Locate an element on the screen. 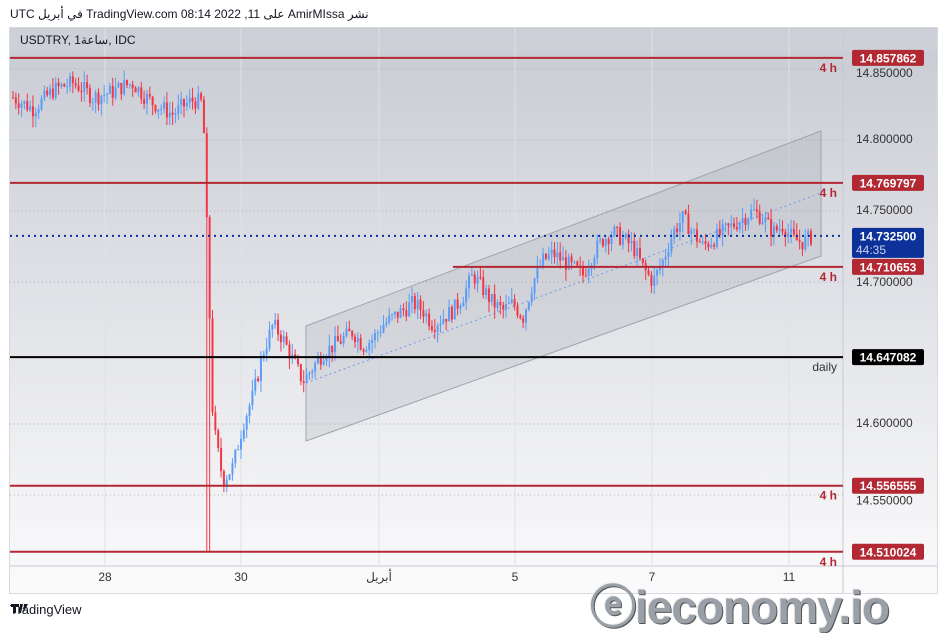 The width and height of the screenshot is (938, 633). tradingview-footer: TradingView is located at coordinates (46, 609).